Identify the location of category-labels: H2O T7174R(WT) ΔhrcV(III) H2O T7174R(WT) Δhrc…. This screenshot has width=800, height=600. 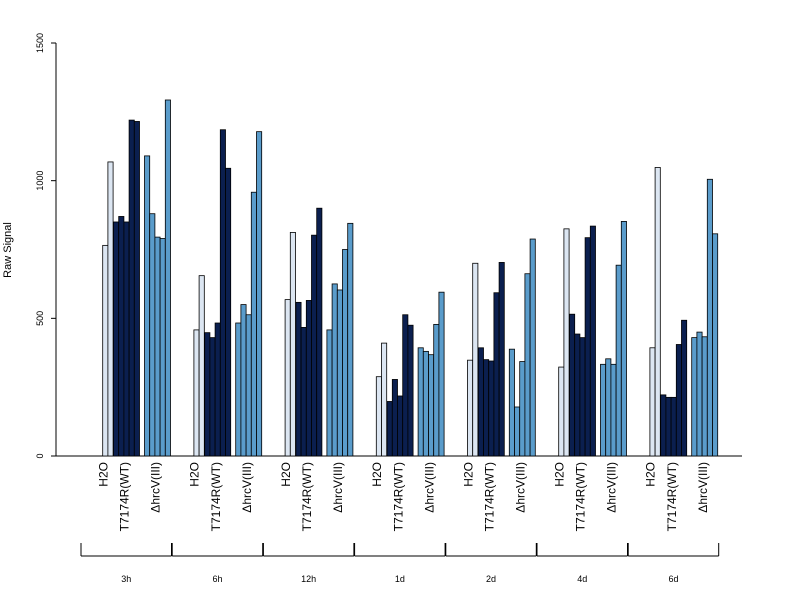
(403, 496).